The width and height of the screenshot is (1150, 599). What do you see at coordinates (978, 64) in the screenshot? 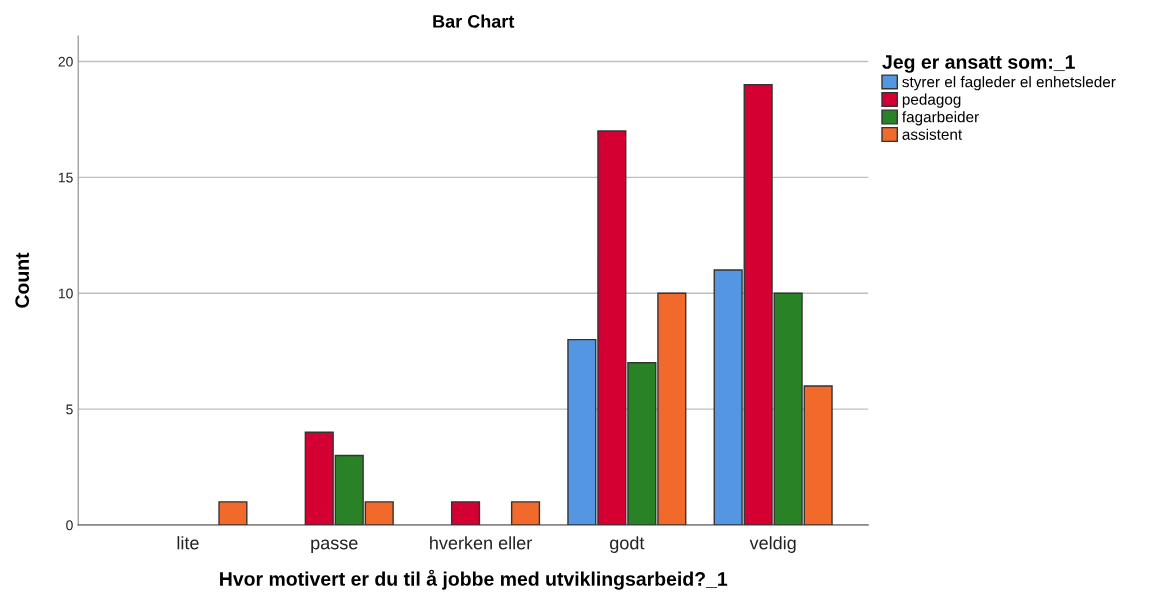
I see `legend-title: Jeg er ansatt som:_1` at bounding box center [978, 64].